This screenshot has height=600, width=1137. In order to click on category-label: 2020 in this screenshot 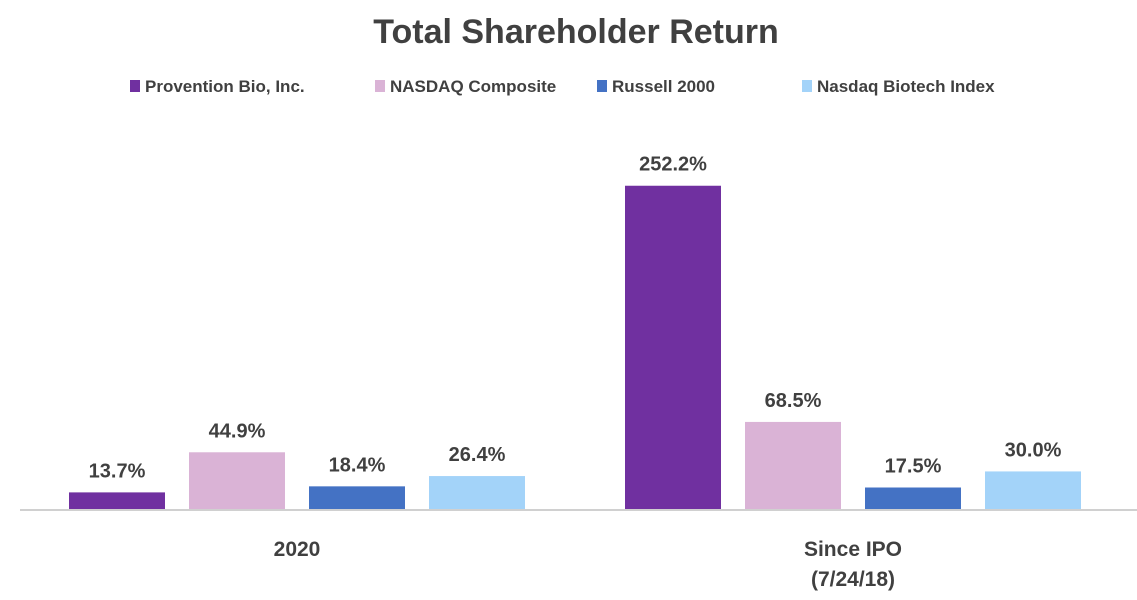, I will do `click(297, 549)`.